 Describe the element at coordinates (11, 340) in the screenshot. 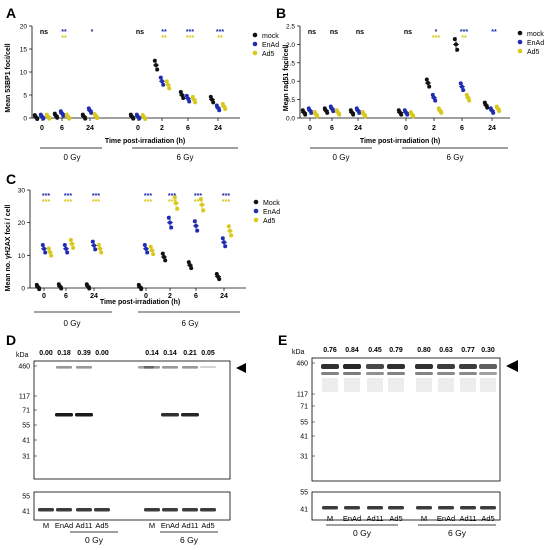

I see `panel-letter-D: D` at that location.